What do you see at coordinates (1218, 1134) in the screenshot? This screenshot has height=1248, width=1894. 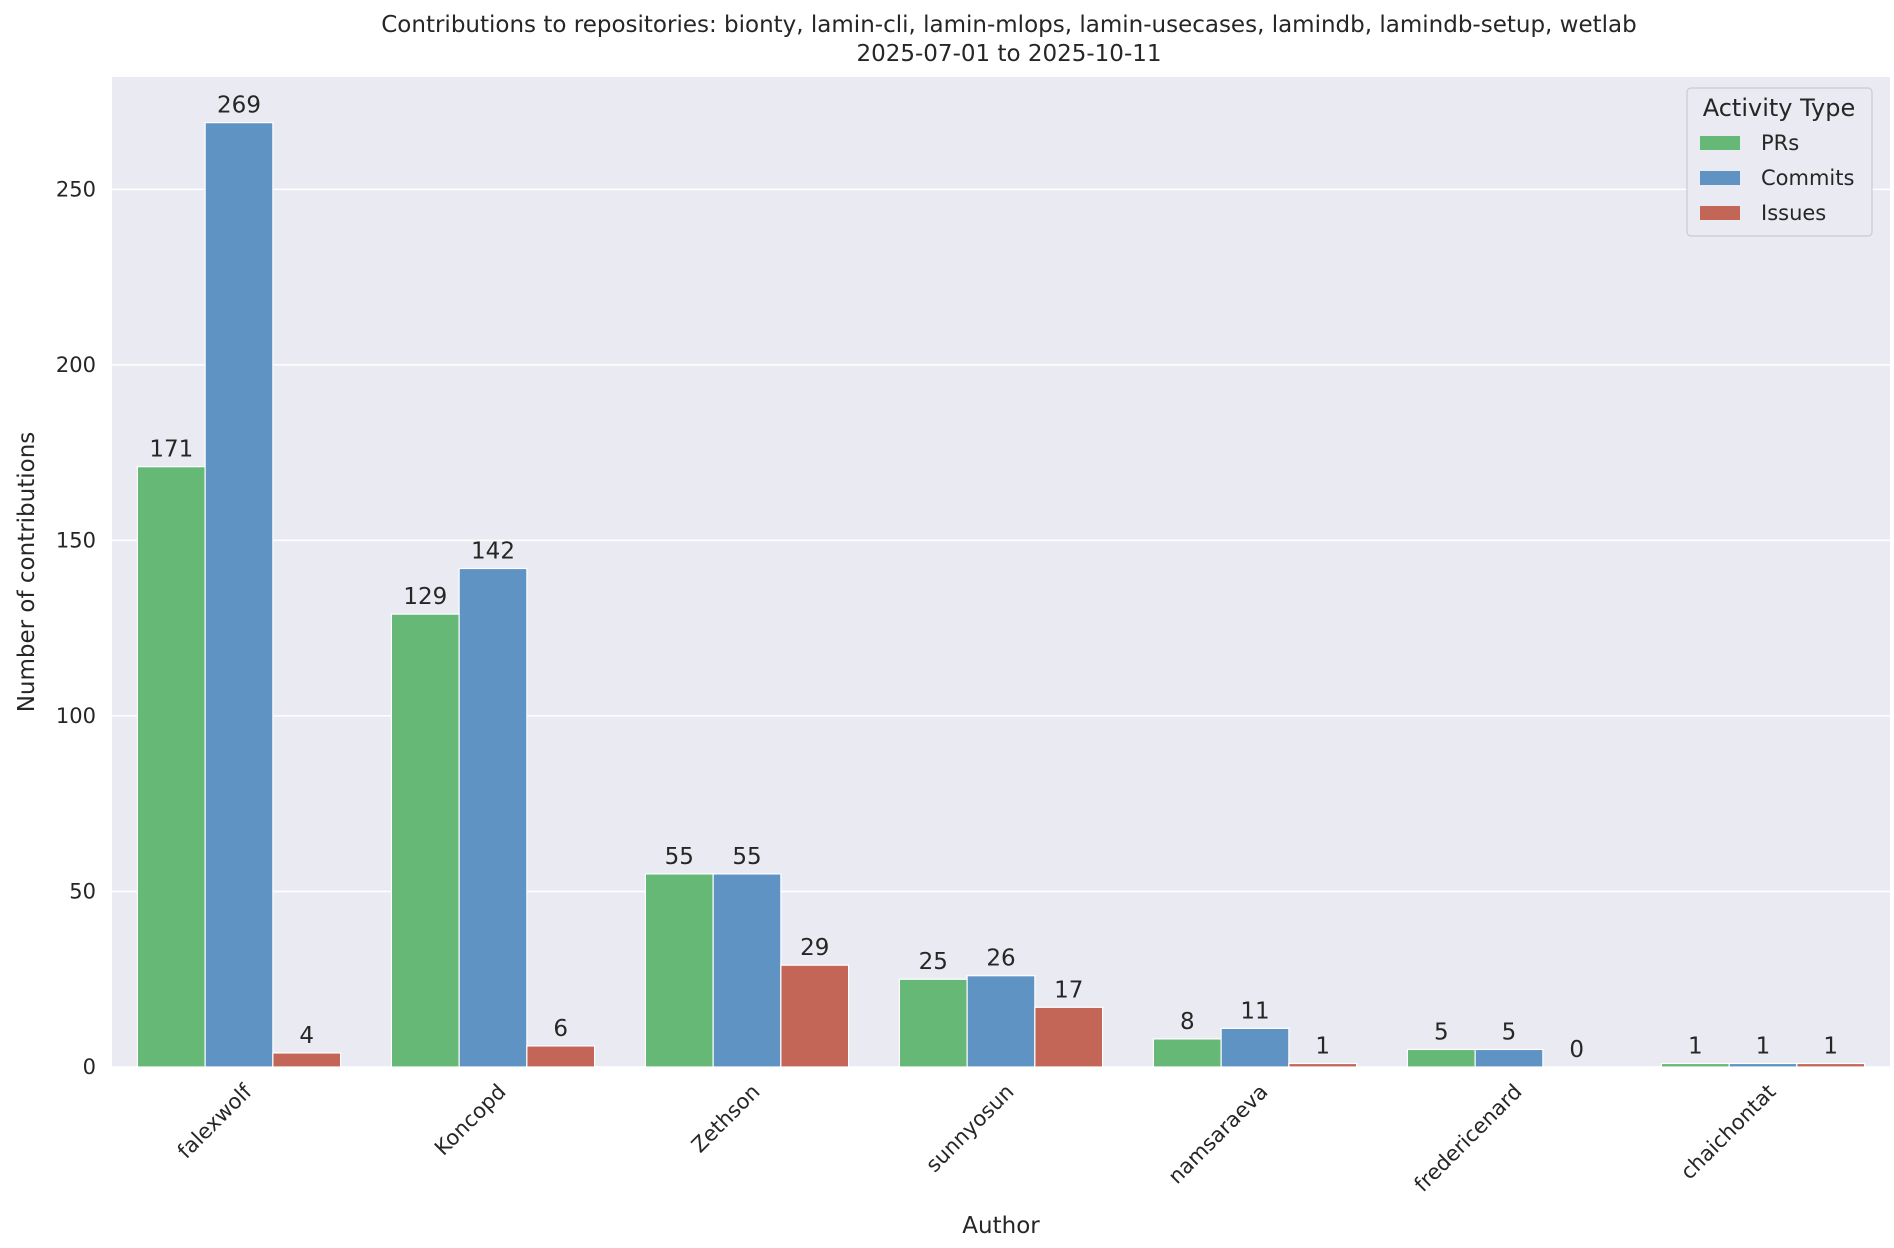 I see `x-tick-label: namsaraeva` at bounding box center [1218, 1134].